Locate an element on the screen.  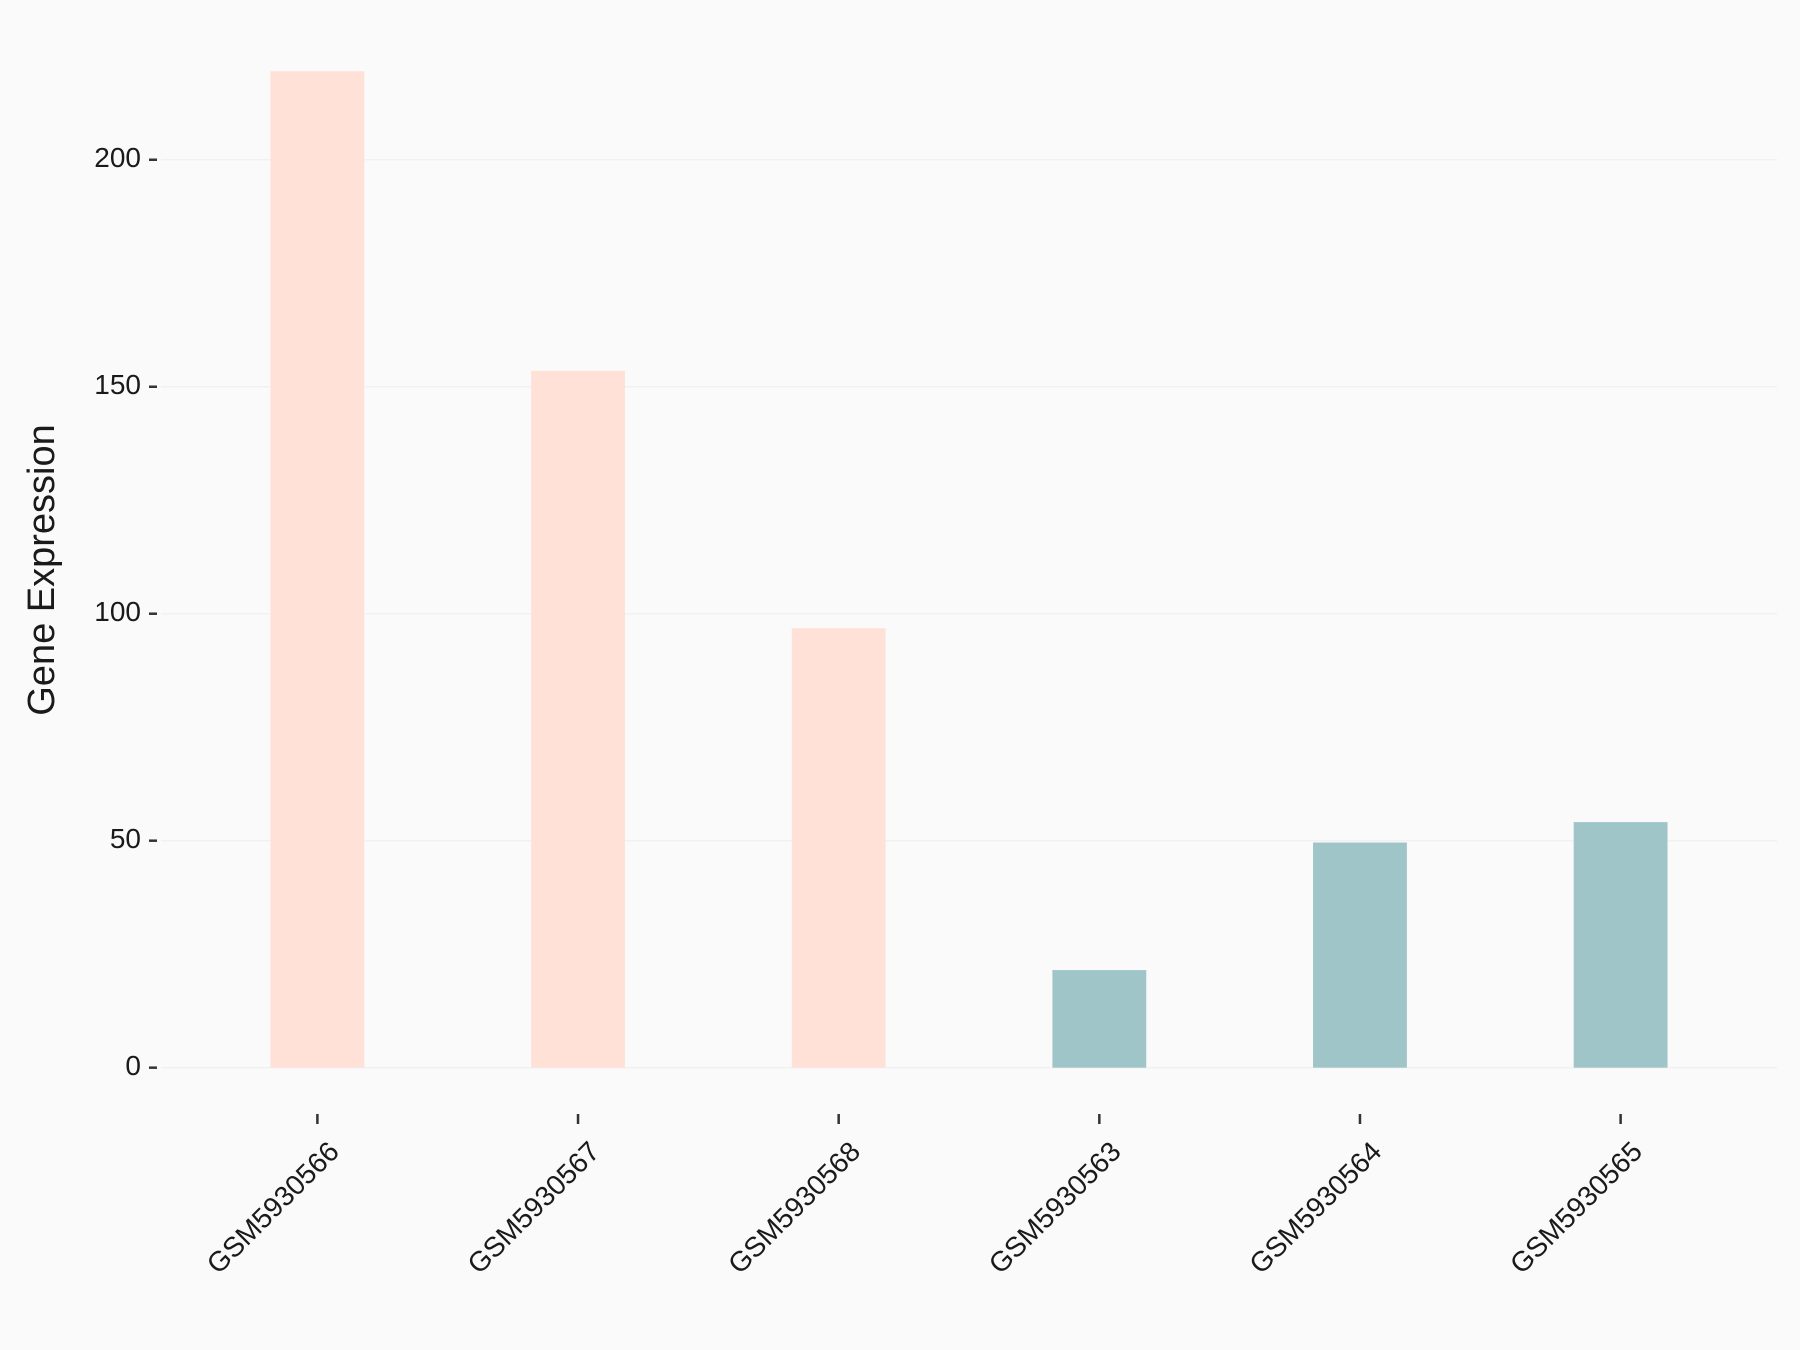
y-tick-label: 150 is located at coordinates (117, 384).